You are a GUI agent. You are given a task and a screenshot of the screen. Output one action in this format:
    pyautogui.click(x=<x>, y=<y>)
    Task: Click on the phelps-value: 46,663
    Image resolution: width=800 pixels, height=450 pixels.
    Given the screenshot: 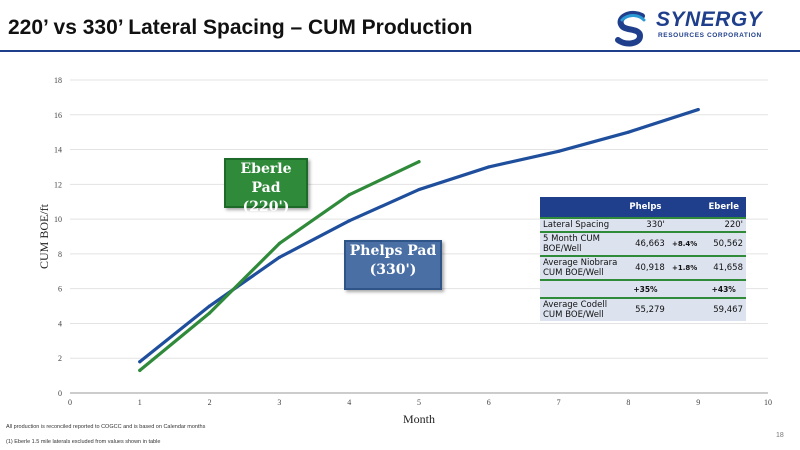 What is the action you would take?
    pyautogui.click(x=645, y=243)
    